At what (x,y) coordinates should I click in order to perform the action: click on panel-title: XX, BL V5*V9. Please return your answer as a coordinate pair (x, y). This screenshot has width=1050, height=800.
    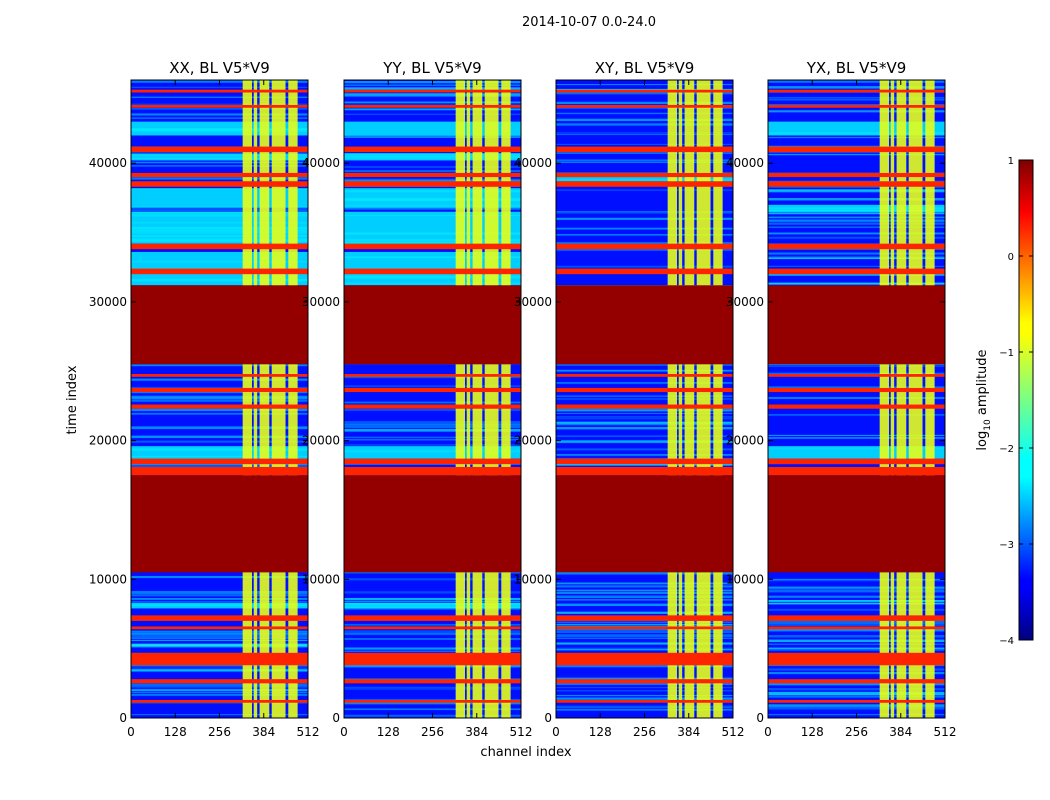
    Looking at the image, I should click on (219, 68).